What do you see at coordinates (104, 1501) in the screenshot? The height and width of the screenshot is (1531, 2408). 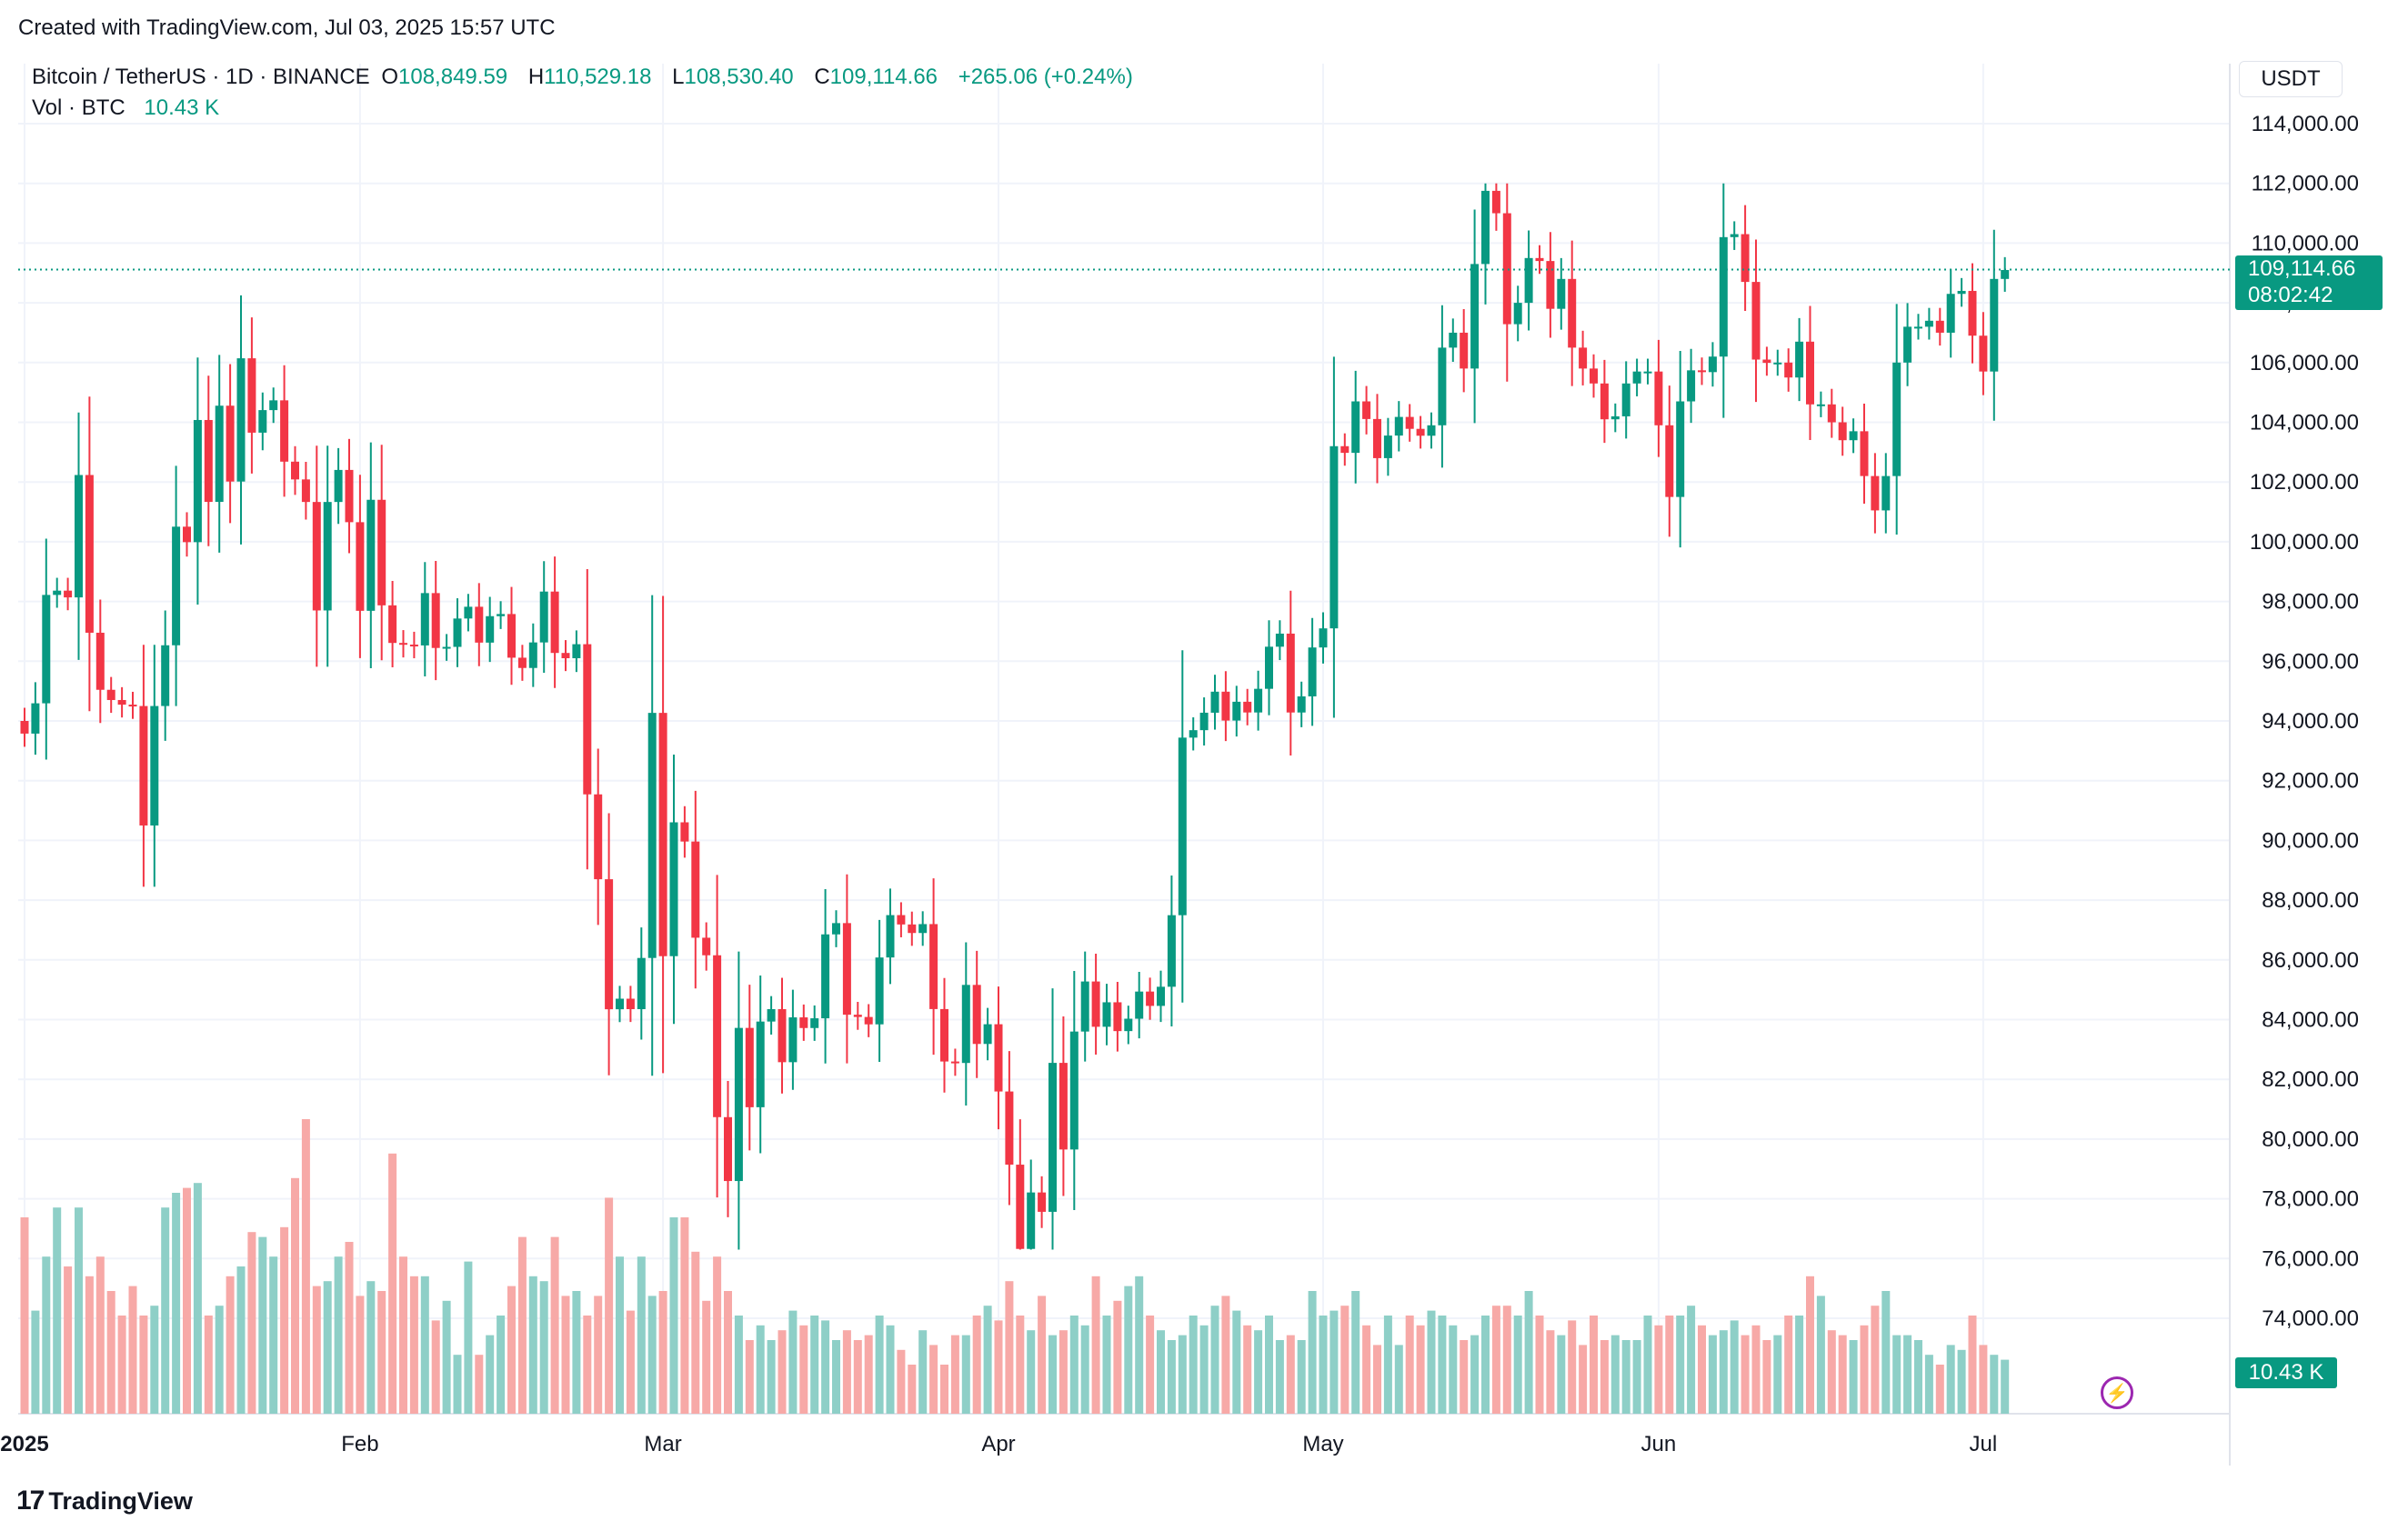 I see `tradingview-footer: 17 TradingView` at bounding box center [104, 1501].